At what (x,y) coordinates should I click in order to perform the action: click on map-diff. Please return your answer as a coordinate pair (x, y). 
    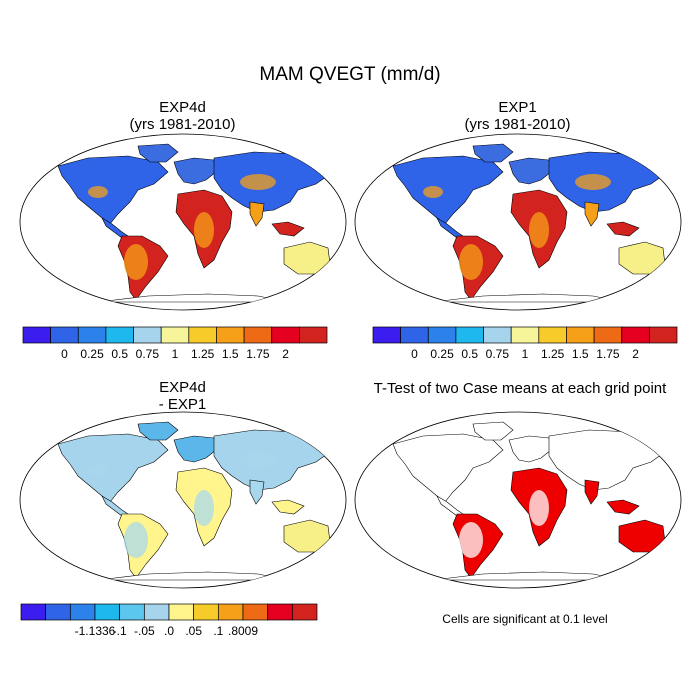
    Looking at the image, I should click on (183, 500).